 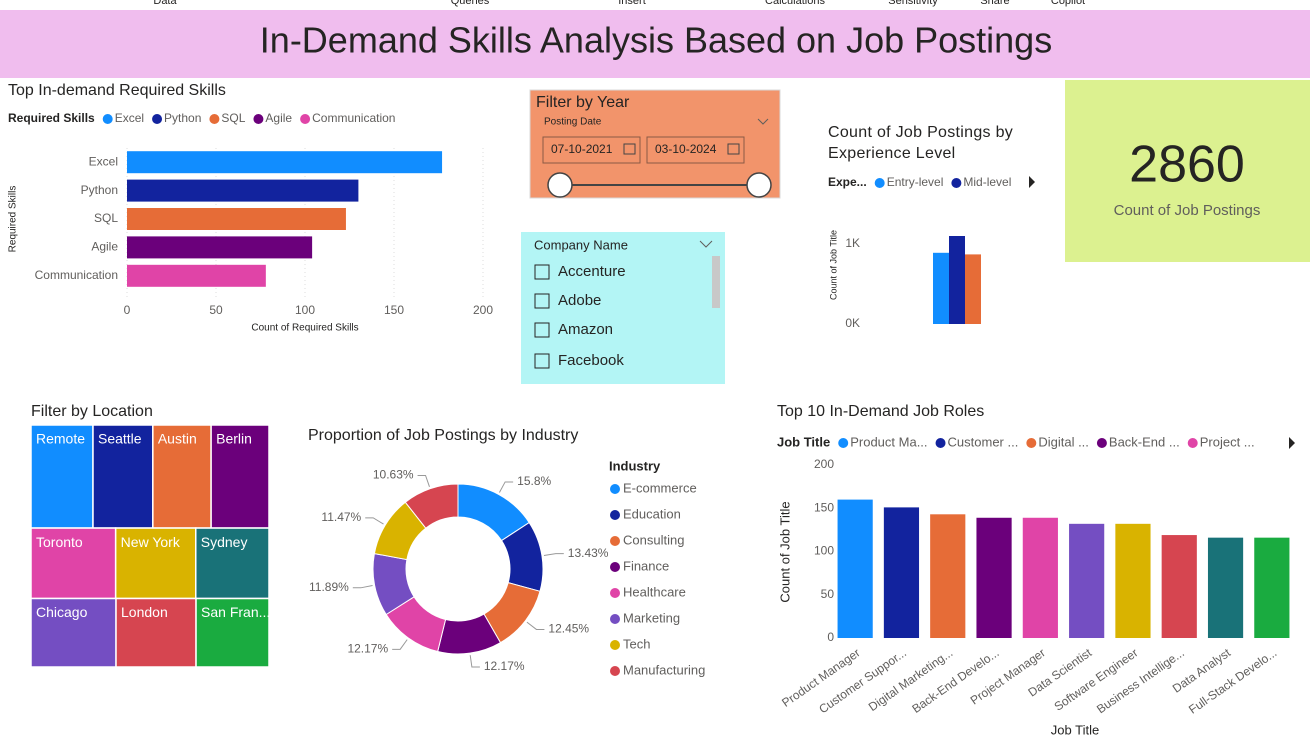 I want to click on y-tick-label: 0, so click(x=830, y=637).